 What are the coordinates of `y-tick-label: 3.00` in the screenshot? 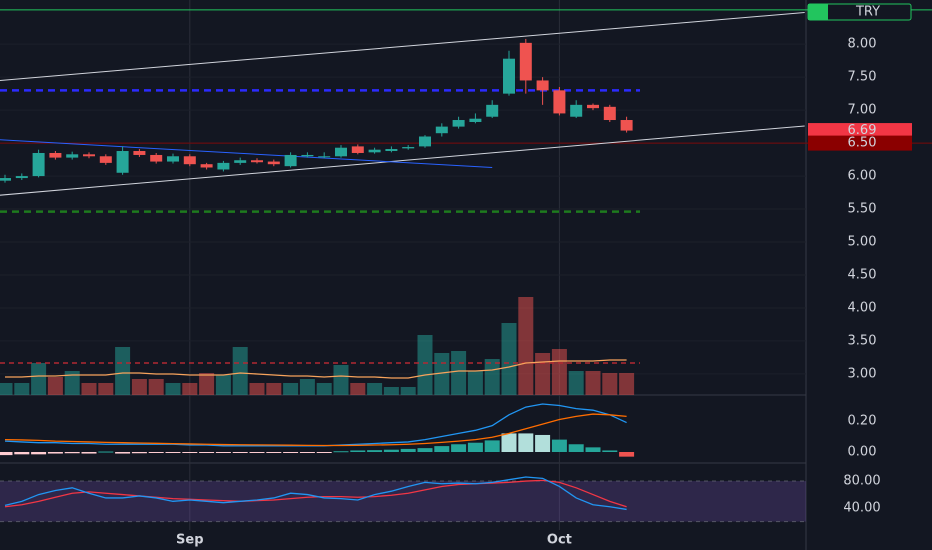 It's located at (862, 373).